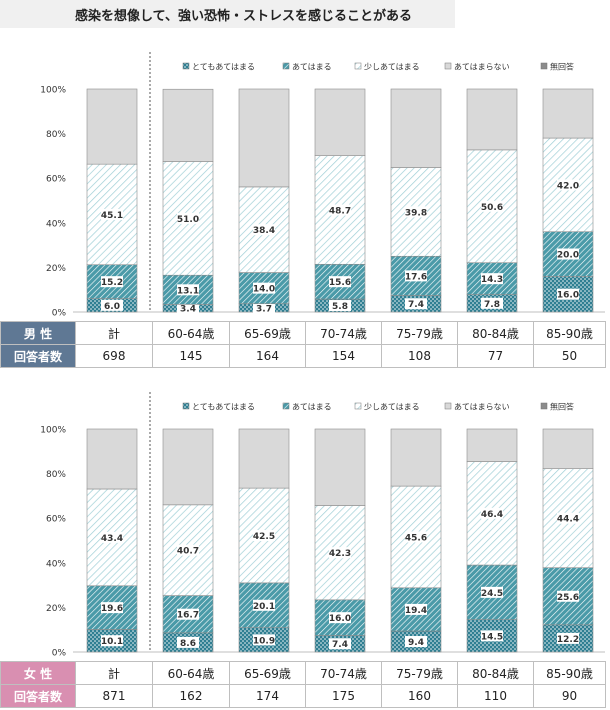 This screenshot has height=710, width=610. I want to click on y-tick-label: 60%, so click(56, 520).